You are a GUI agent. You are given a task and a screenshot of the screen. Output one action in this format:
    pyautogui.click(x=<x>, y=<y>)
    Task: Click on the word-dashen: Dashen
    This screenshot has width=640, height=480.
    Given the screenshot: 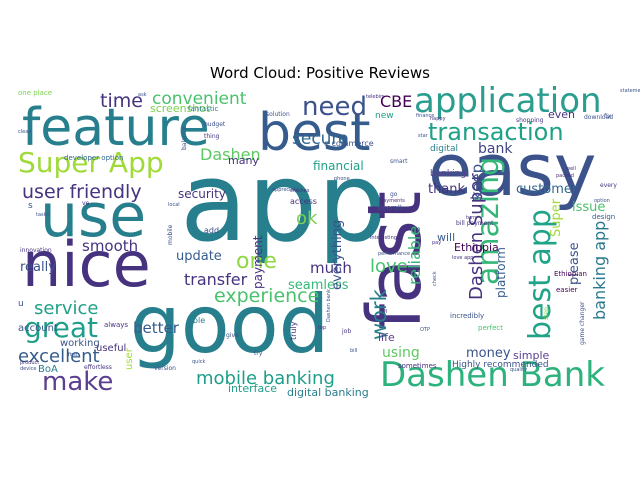 What is the action you would take?
    pyautogui.click(x=230, y=154)
    